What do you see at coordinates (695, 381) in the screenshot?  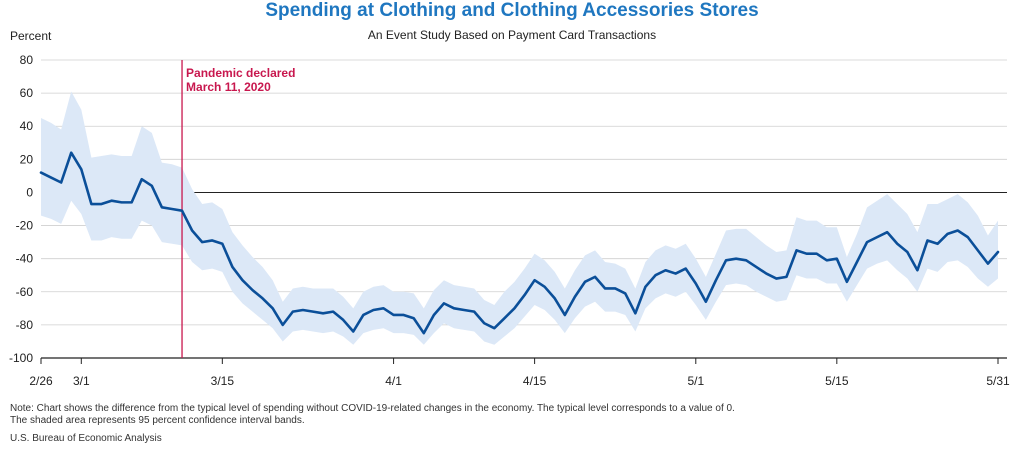 I see `x-tick-label: 5/1` at bounding box center [695, 381].